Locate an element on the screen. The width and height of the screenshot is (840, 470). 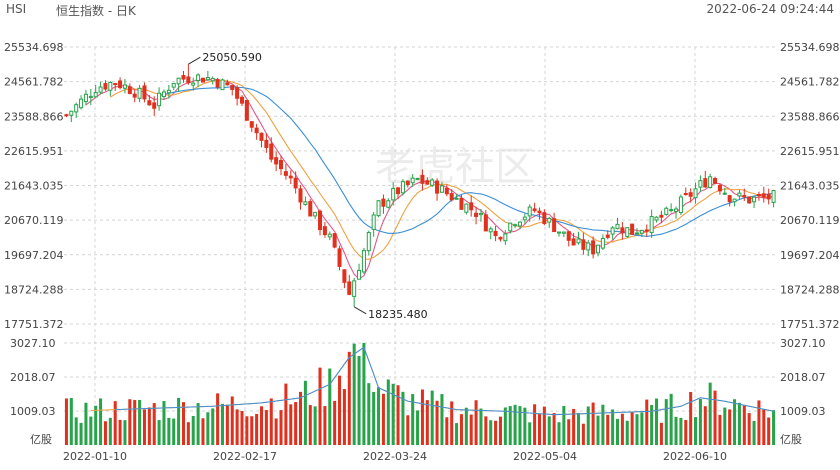
date-tick: 2022-05-04 is located at coordinates (545, 456).